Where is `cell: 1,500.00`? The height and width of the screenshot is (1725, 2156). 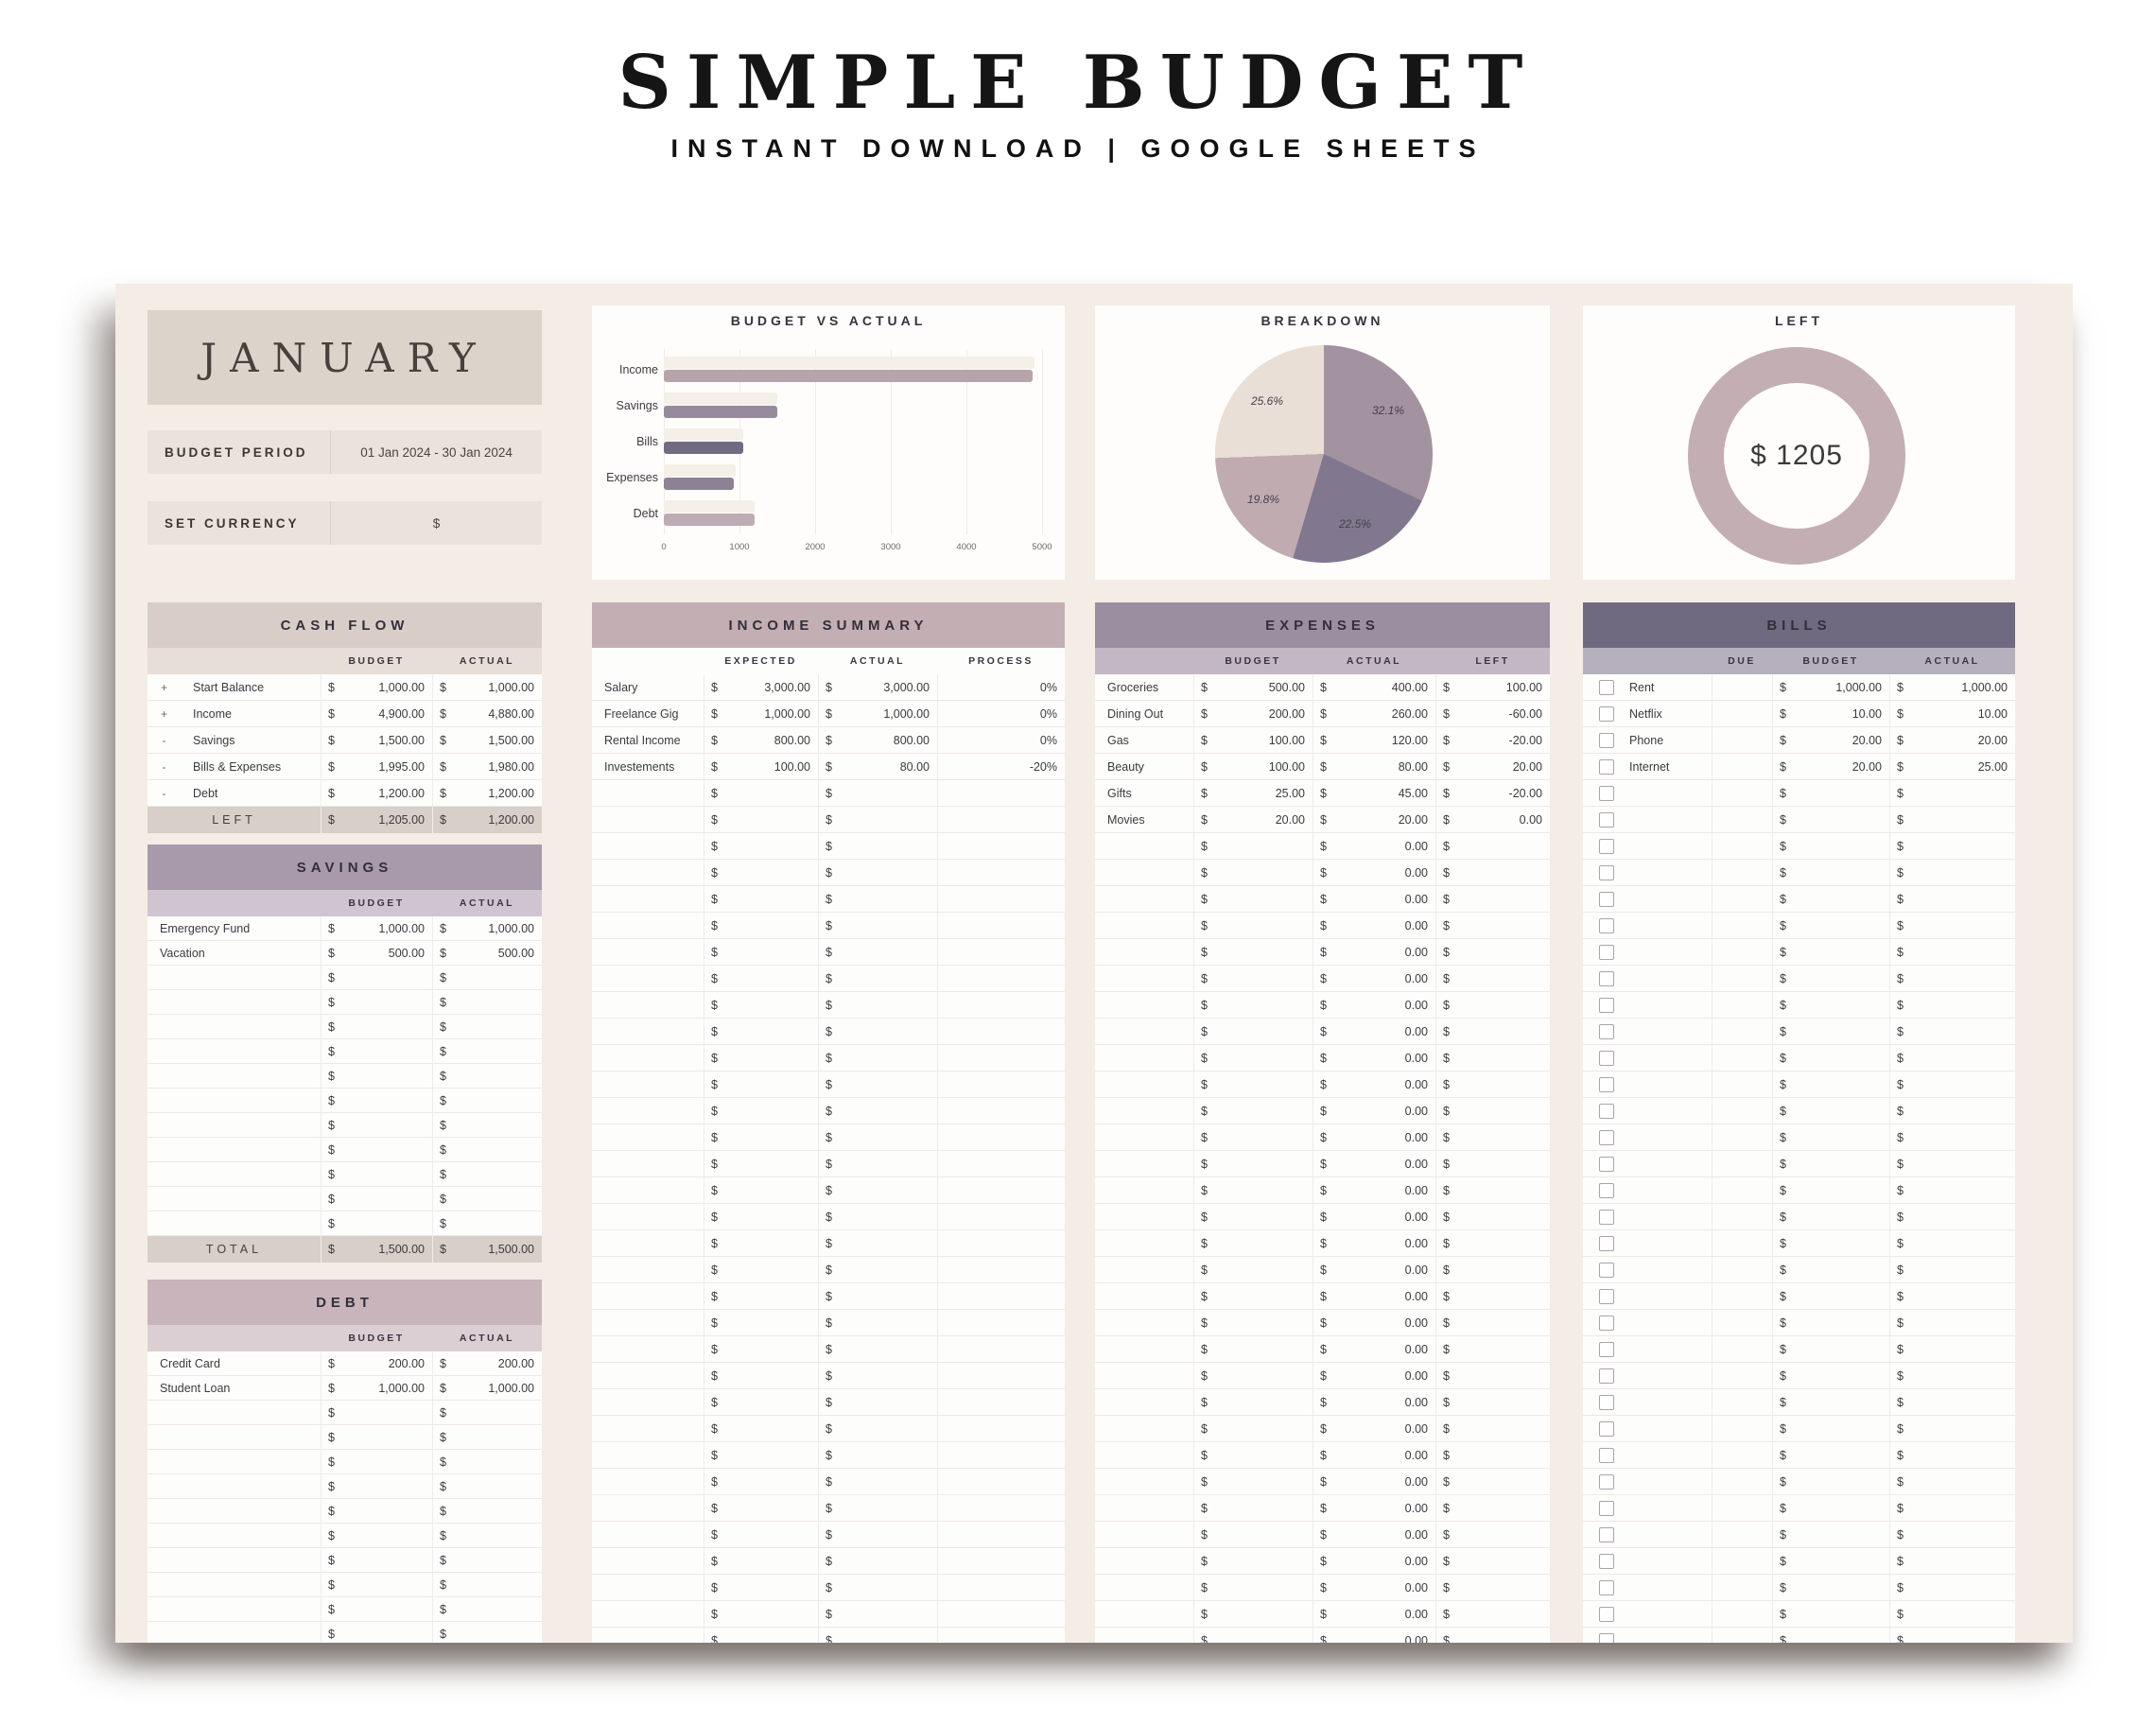
cell: 1,500.00 is located at coordinates (389, 740).